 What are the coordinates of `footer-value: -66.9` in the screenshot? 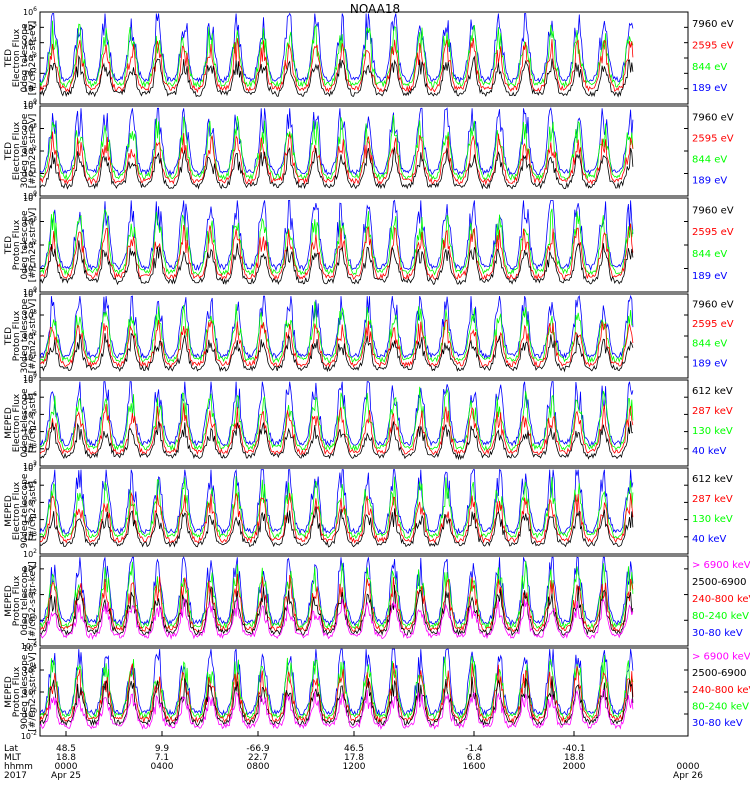 It's located at (258, 749).